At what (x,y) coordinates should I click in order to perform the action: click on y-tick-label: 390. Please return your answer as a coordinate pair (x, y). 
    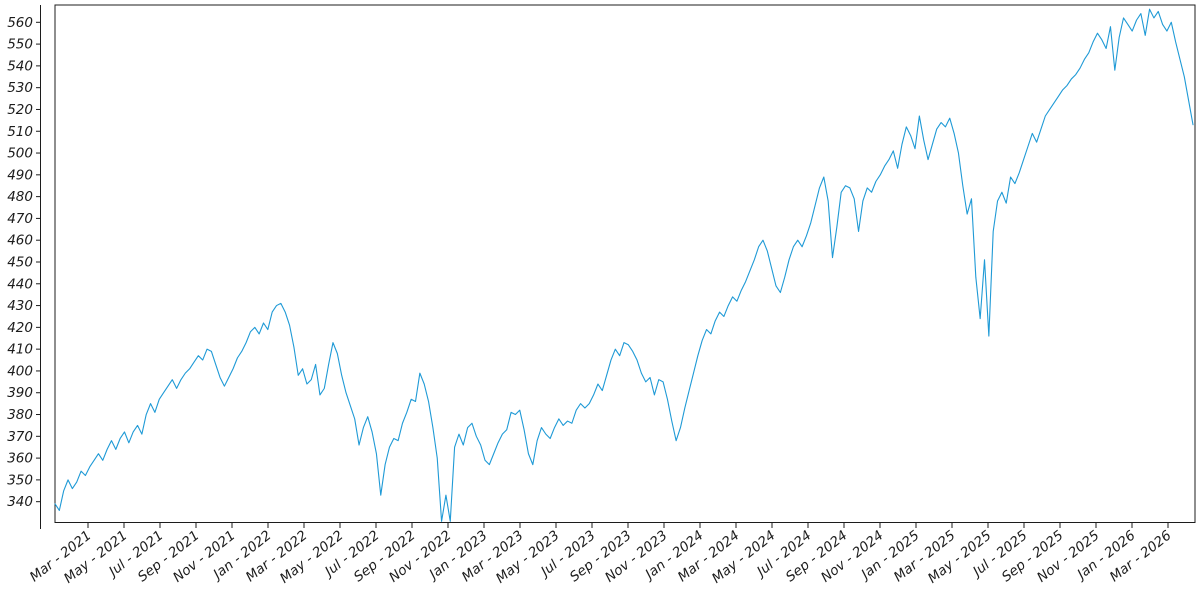
    Looking at the image, I should click on (20, 393).